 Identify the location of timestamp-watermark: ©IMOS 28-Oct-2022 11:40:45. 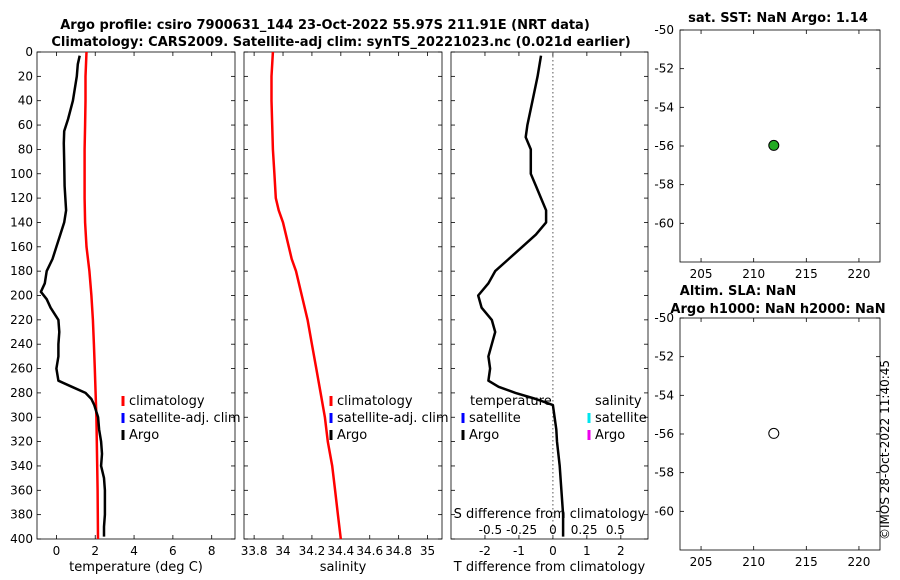
(885, 450).